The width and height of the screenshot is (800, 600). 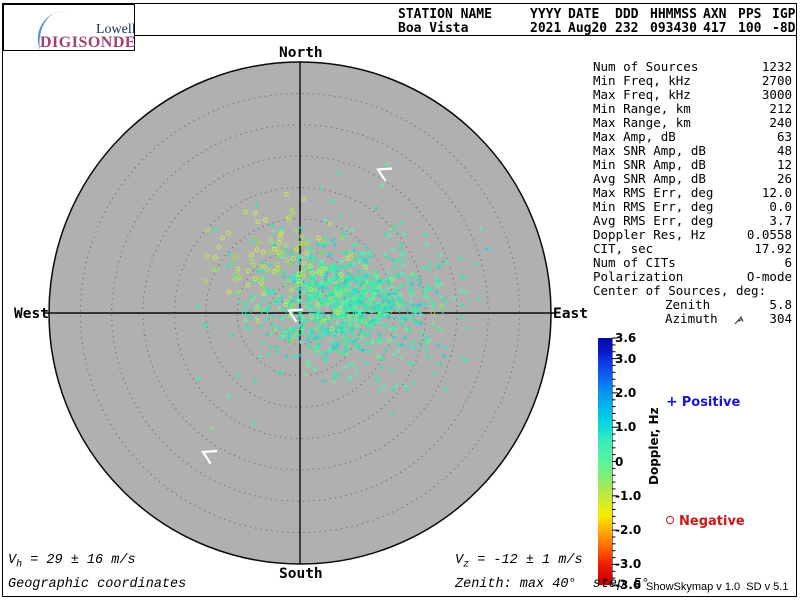 What do you see at coordinates (692, 234) in the screenshot?
I see `stats-row: Doppler Res, Hz 0.0558` at bounding box center [692, 234].